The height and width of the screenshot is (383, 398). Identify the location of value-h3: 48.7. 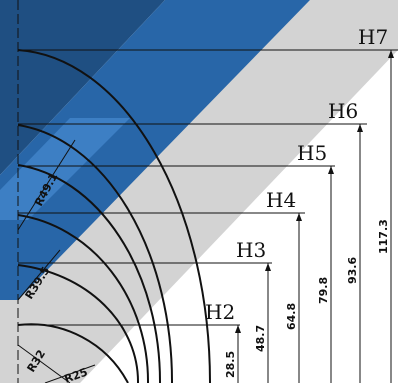
(260, 338).